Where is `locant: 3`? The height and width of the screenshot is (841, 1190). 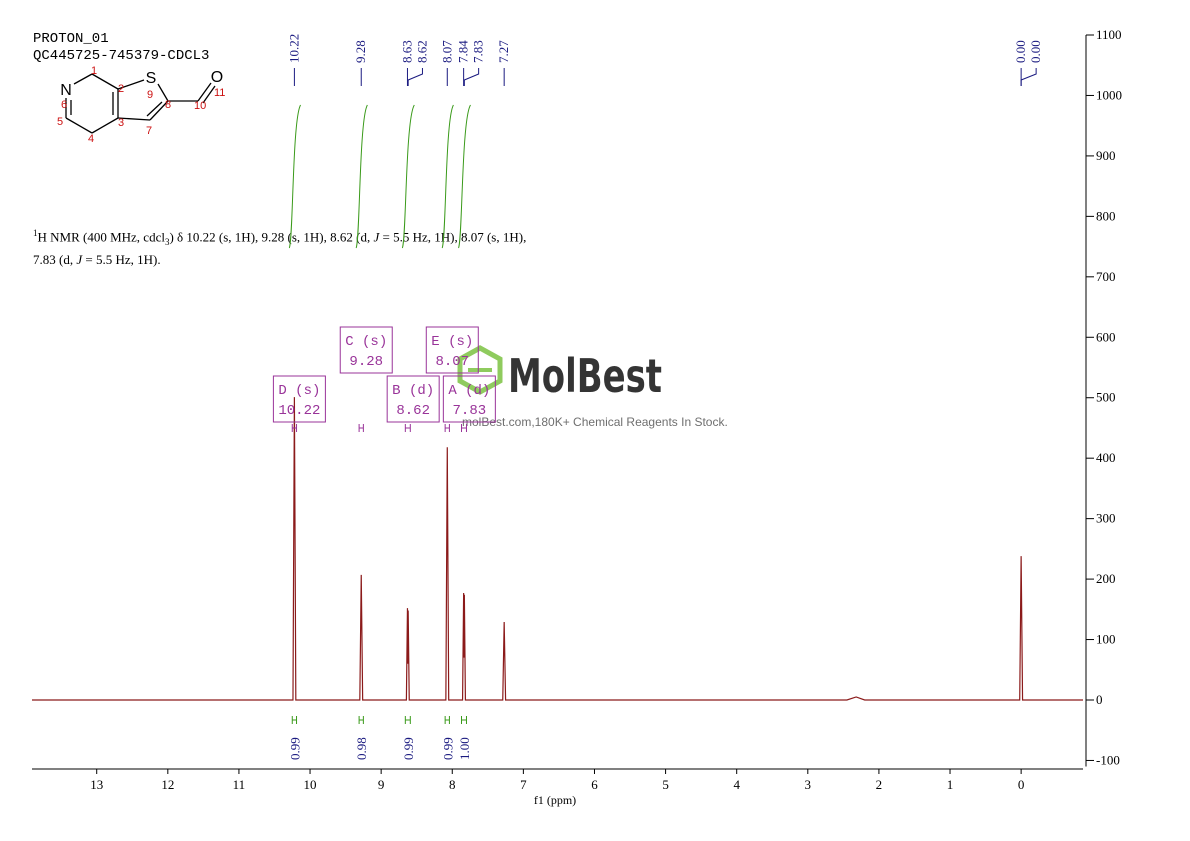 locant: 3 is located at coordinates (121, 123).